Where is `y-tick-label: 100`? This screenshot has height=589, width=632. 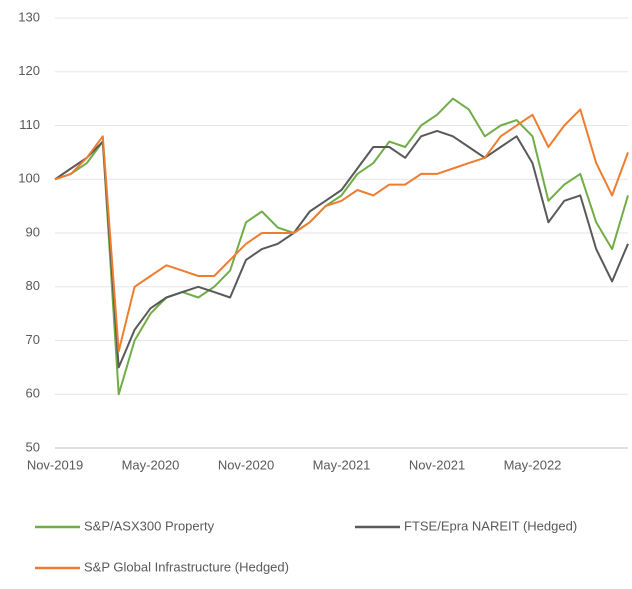 y-tick-label: 100 is located at coordinates (29, 178).